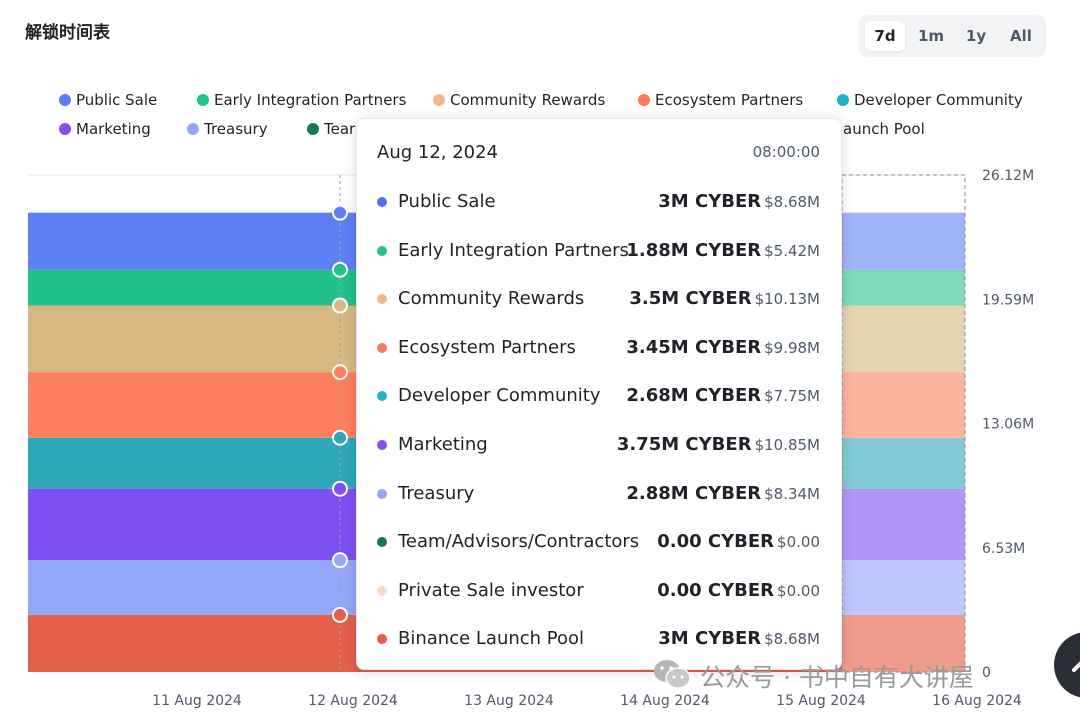 This screenshot has height=720, width=1080. I want to click on tooltip-values: 1.88M CYBER $5.42M, so click(723, 251).